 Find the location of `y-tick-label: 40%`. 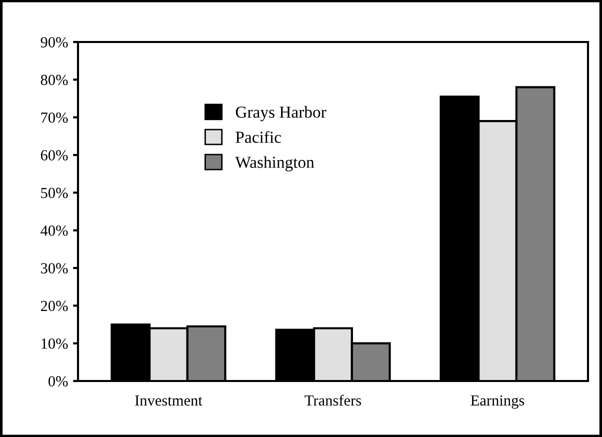

y-tick-label: 40% is located at coordinates (54, 230).